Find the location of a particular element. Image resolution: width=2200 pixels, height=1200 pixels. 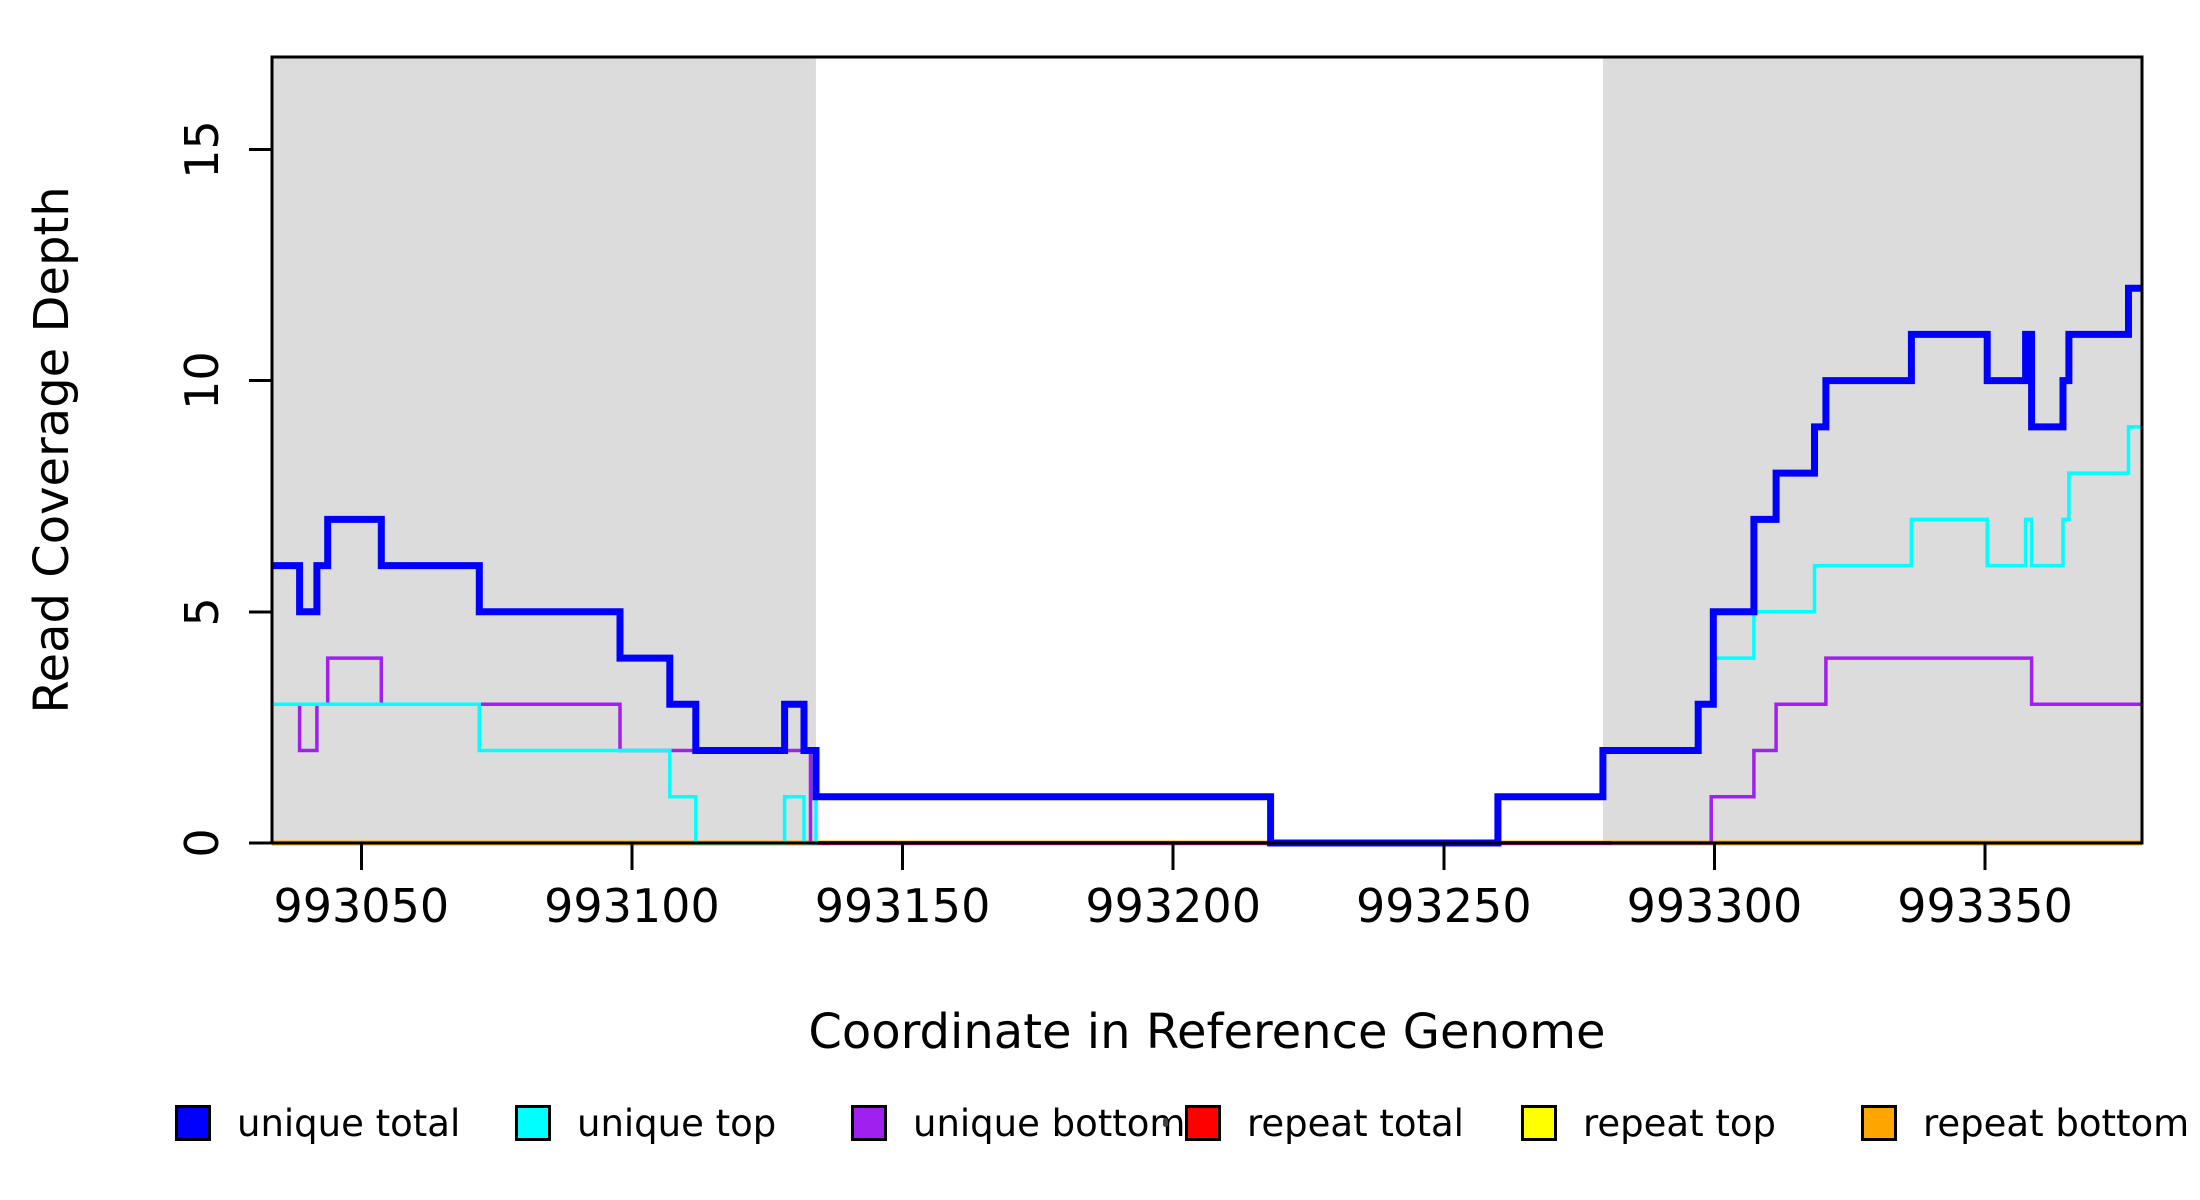

x-tick-label: 993250 is located at coordinates (1444, 906).